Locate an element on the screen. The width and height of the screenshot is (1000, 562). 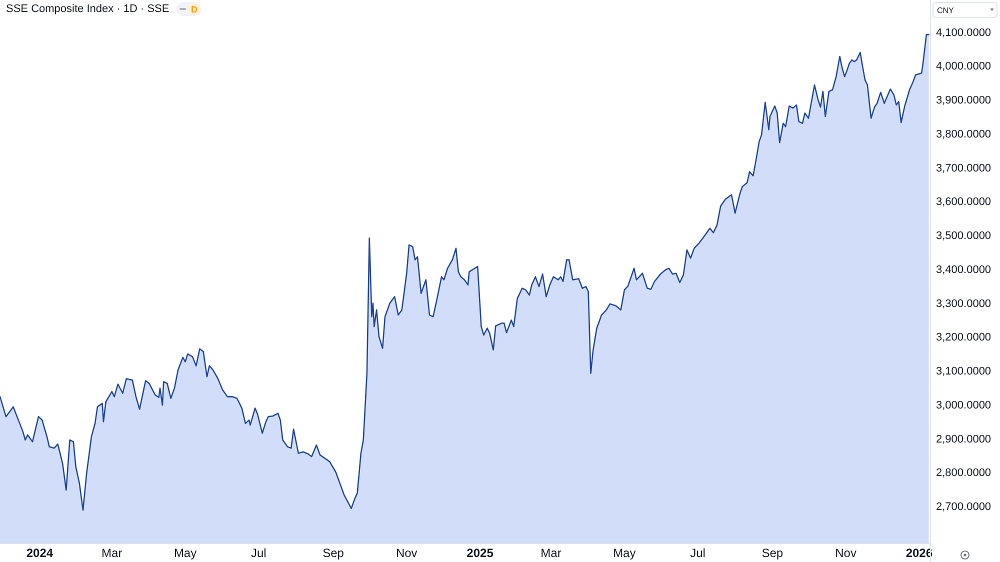
y-tick-label: 3,000.0000 is located at coordinates (964, 405).